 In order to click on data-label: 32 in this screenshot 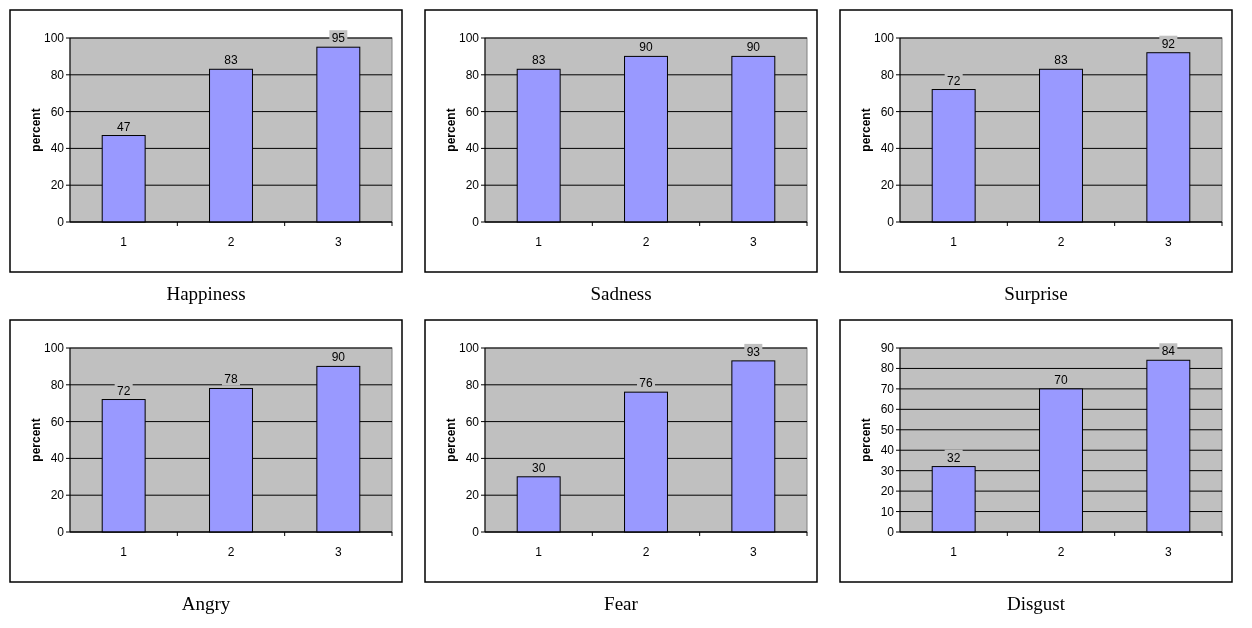, I will do `click(953, 457)`.